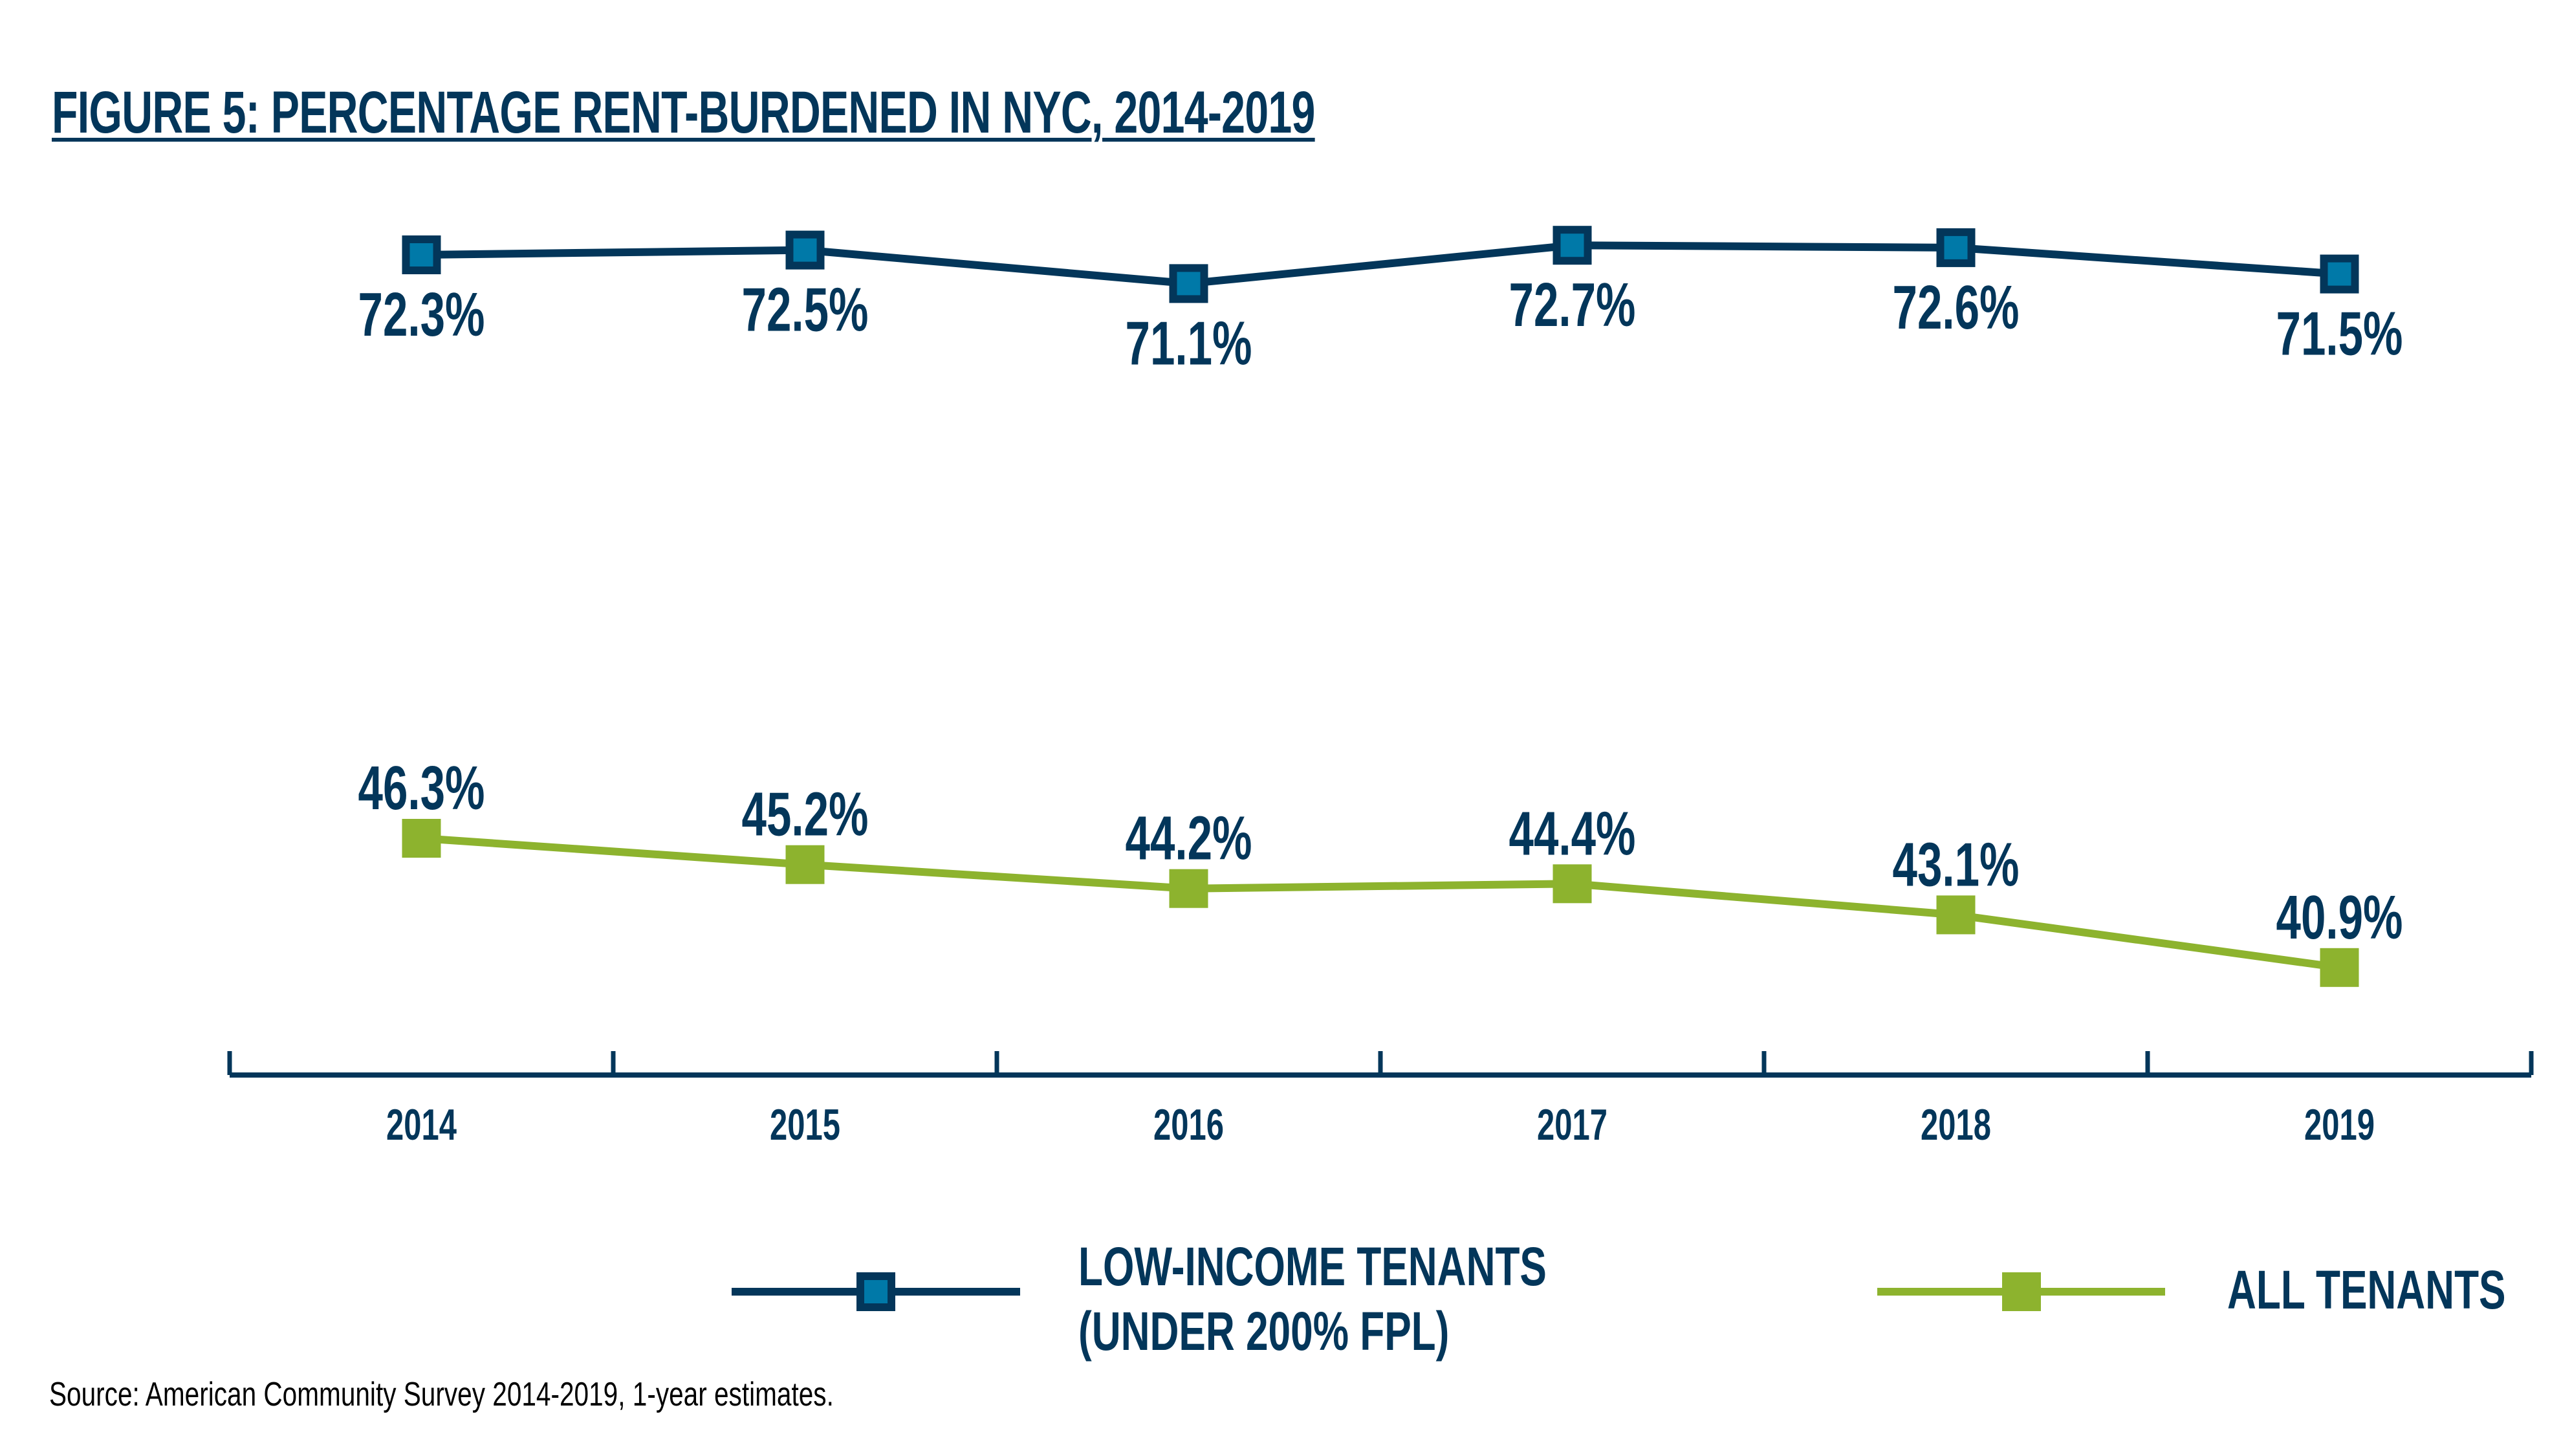  I want to click on all-tenants-value-label: 46.3%, so click(421, 788).